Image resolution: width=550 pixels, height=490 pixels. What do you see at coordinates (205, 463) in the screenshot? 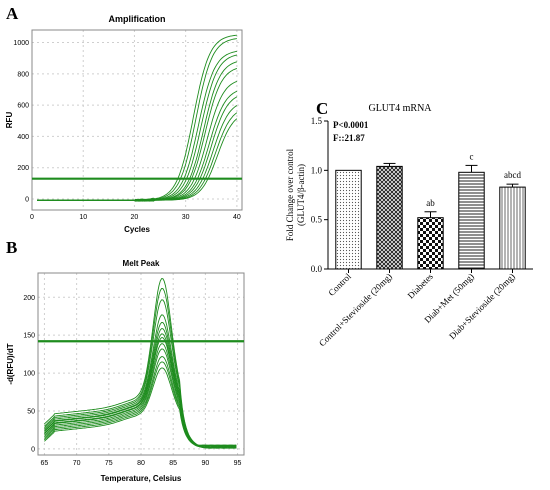
I see `panel-b-x-tick-label: 90` at bounding box center [205, 463].